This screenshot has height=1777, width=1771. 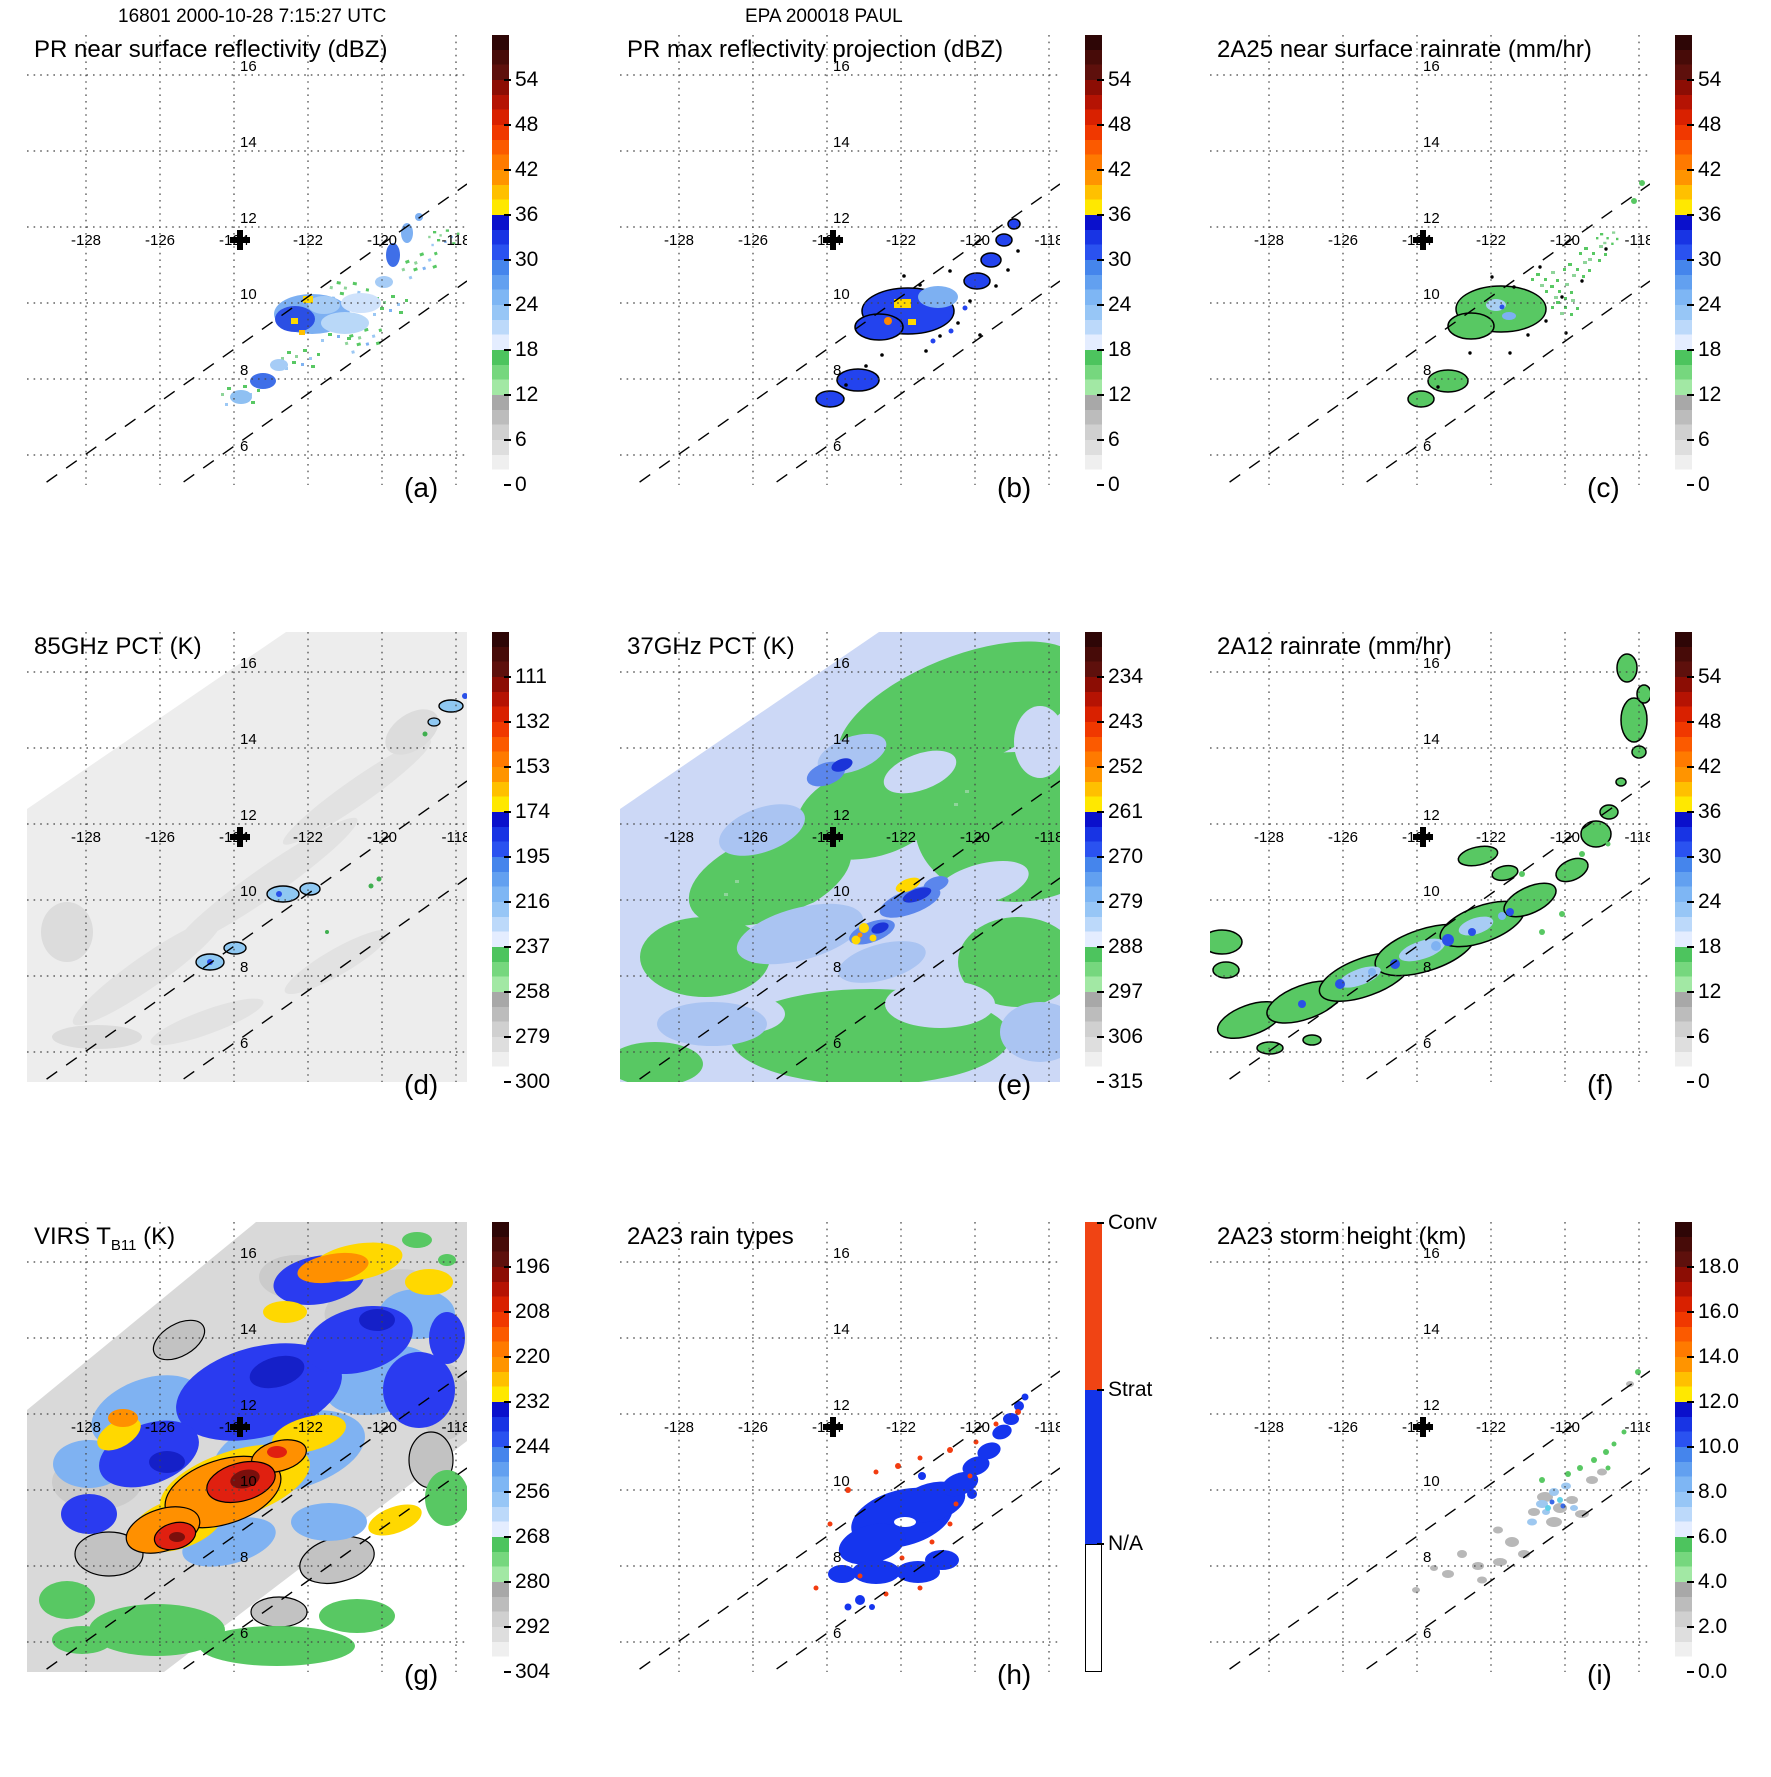 I want to click on panel-title: 2A12 rainrate (mm/hr), so click(x=1334, y=646).